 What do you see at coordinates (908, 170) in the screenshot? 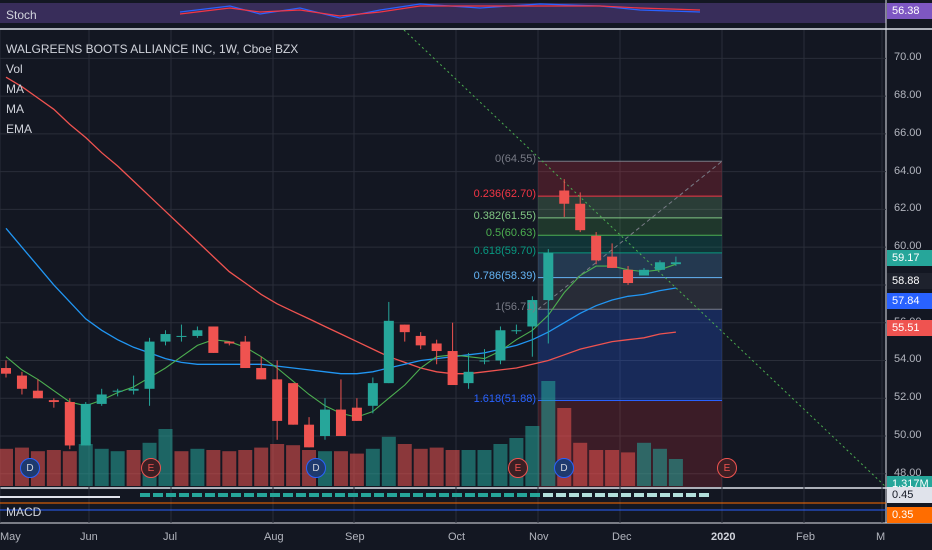
I see `price-tick-label: 64.00` at bounding box center [908, 170].